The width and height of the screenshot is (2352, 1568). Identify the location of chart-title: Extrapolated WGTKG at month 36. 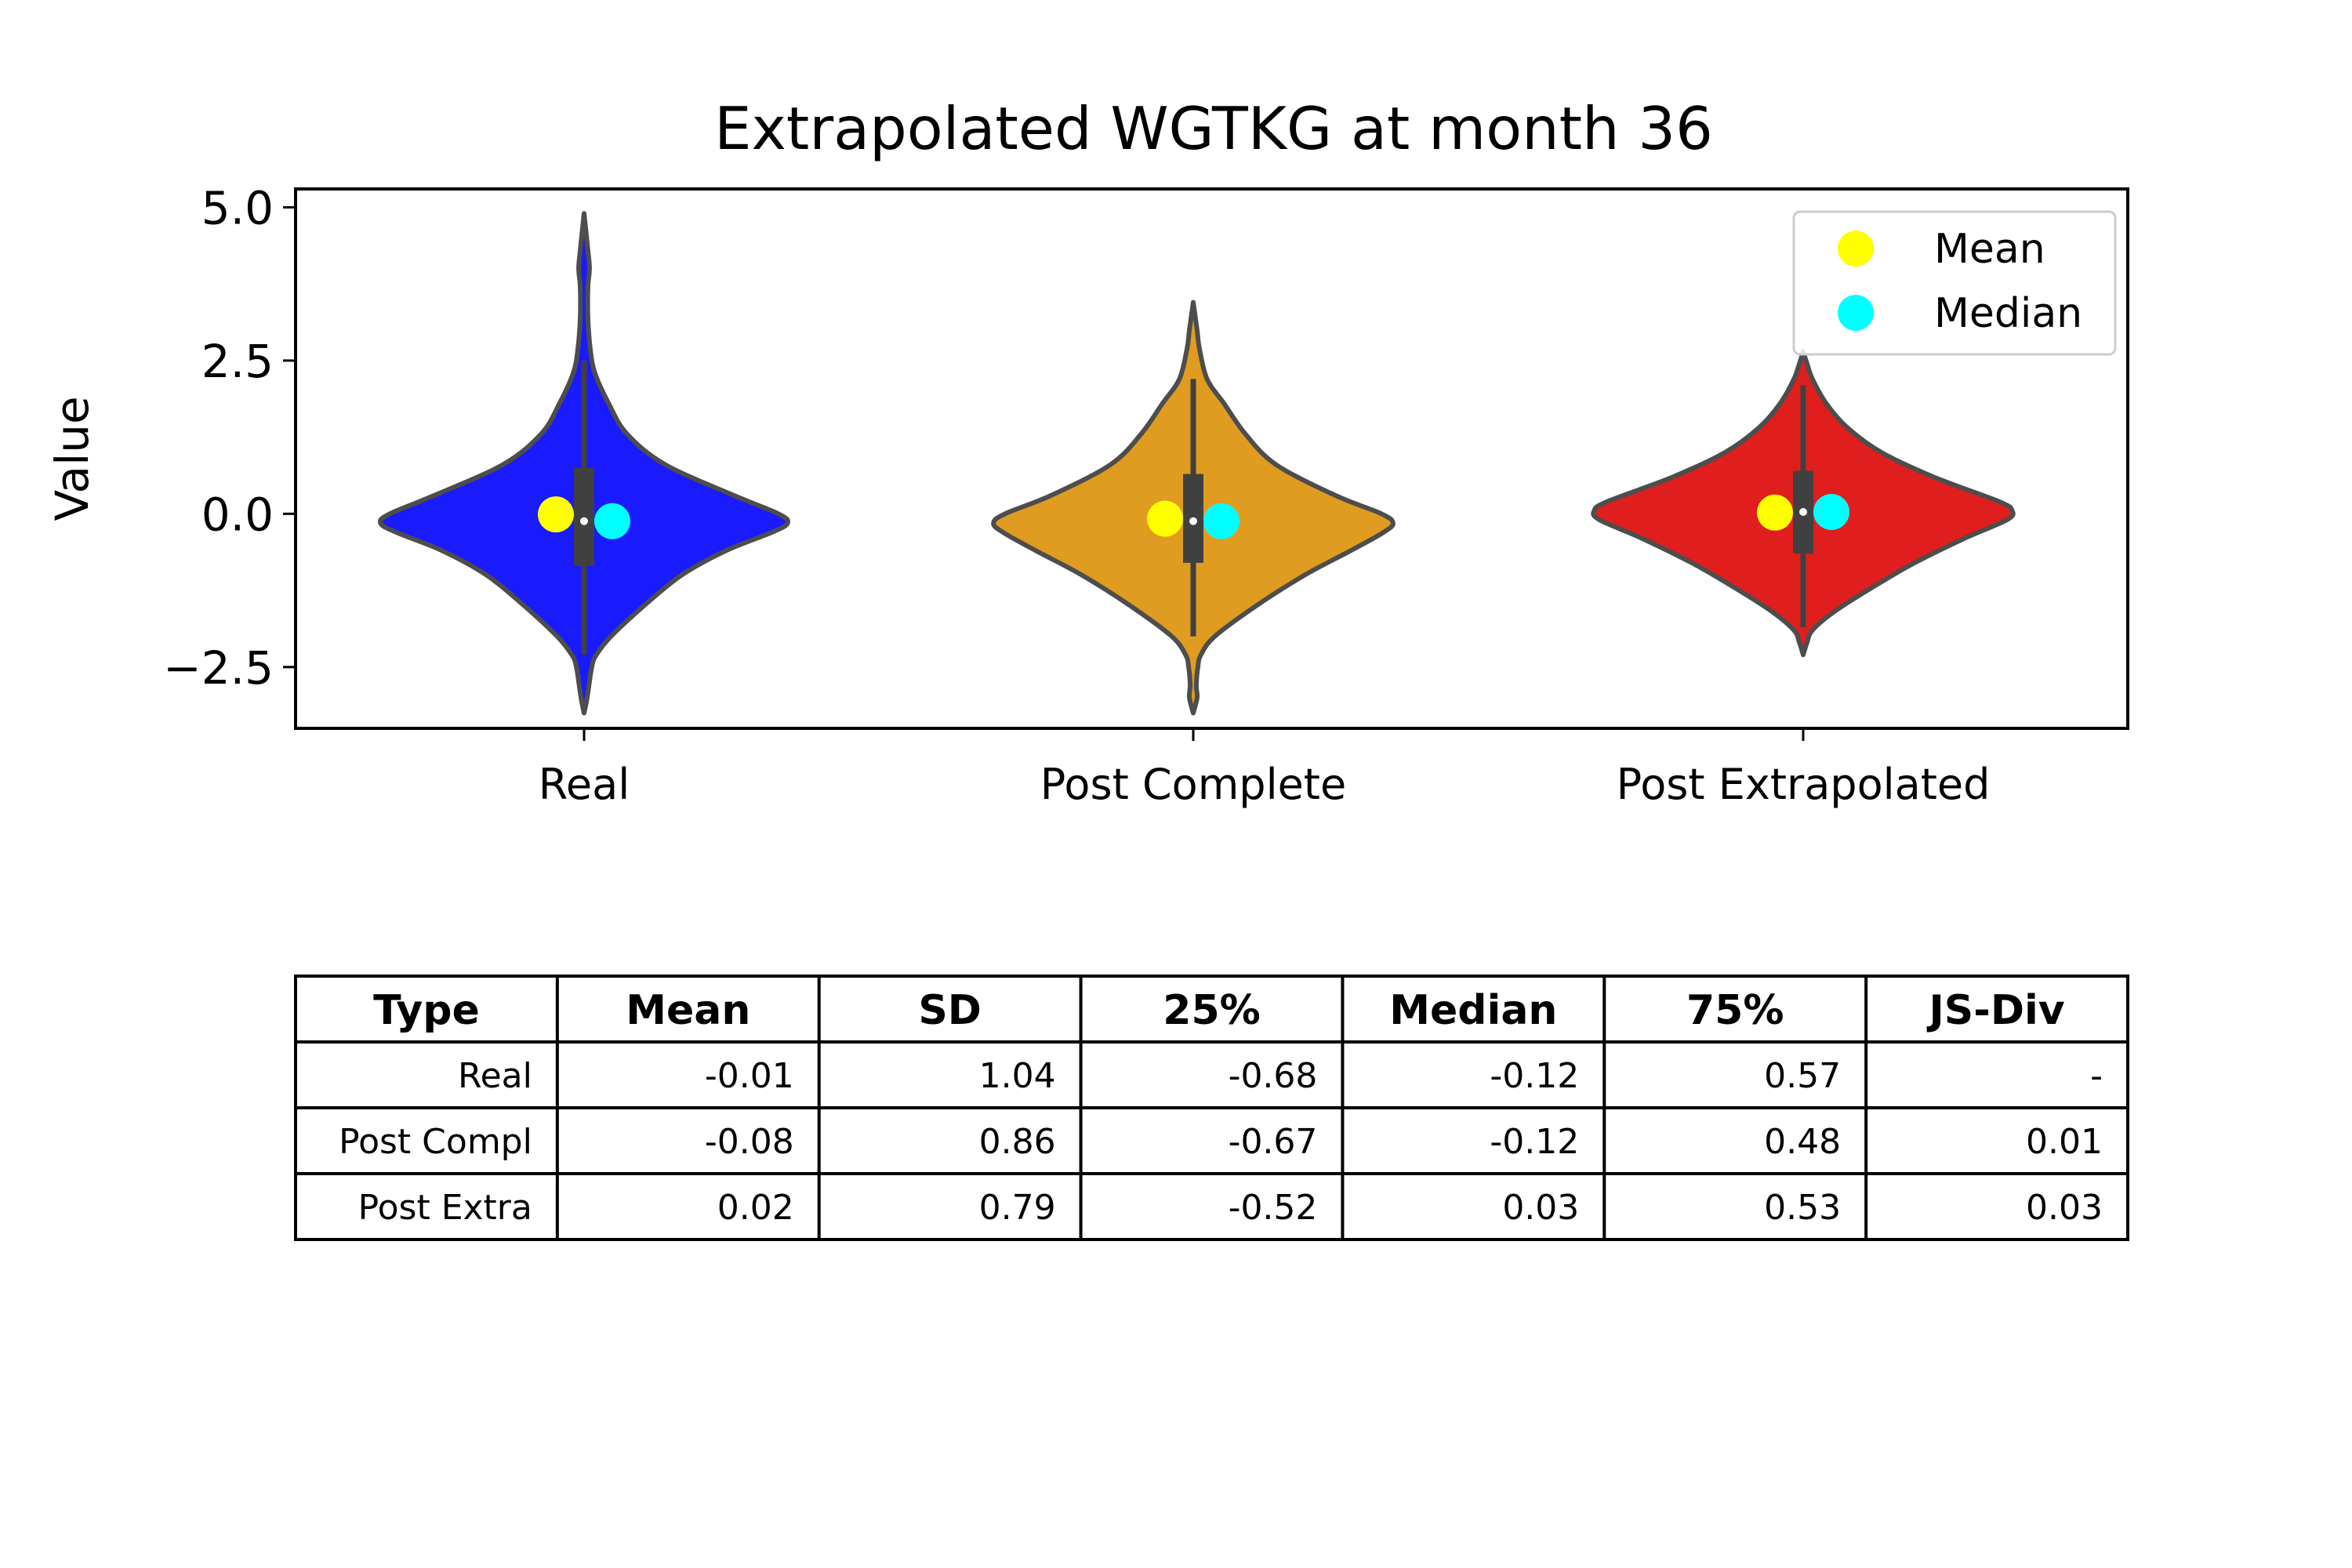
(1213, 128).